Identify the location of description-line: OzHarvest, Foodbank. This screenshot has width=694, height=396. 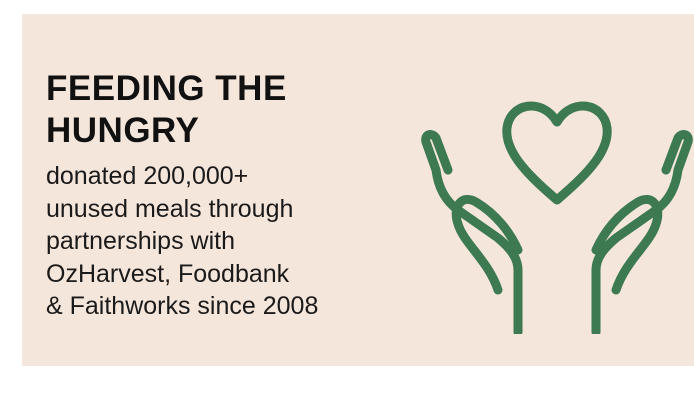
(168, 273).